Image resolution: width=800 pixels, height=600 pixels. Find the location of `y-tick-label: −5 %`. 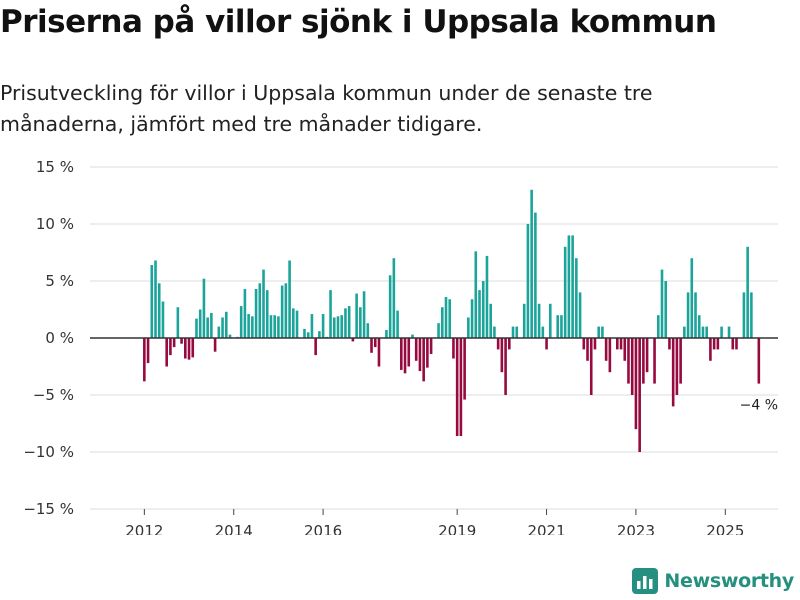

y-tick-label: −5 % is located at coordinates (53, 395).